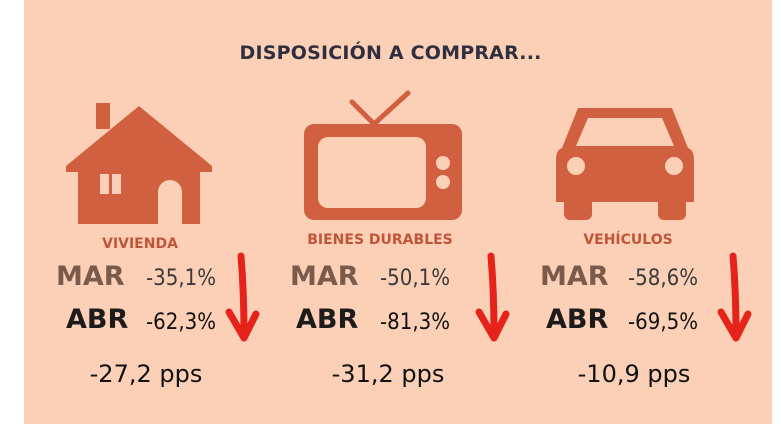 The image size is (781, 433). Describe the element at coordinates (388, 374) in the screenshot. I see `change-value: -31,2 pps` at that location.